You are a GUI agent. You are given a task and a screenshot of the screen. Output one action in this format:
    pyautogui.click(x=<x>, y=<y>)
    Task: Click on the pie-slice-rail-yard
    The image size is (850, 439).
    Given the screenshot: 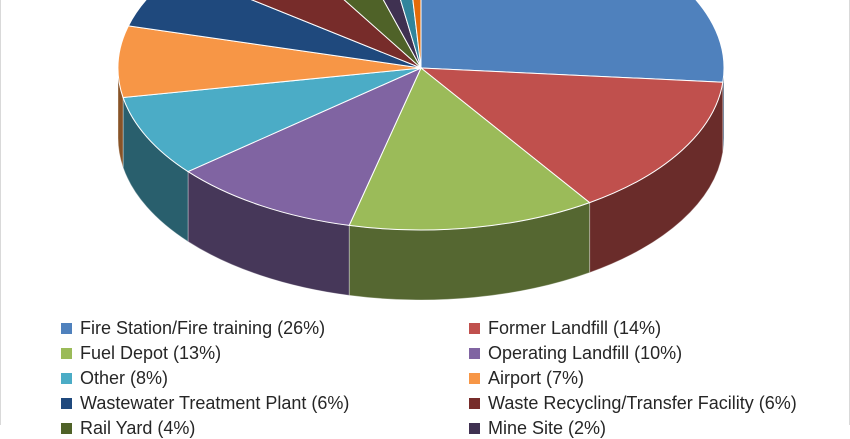 What is the action you would take?
    pyautogui.click(x=382, y=34)
    